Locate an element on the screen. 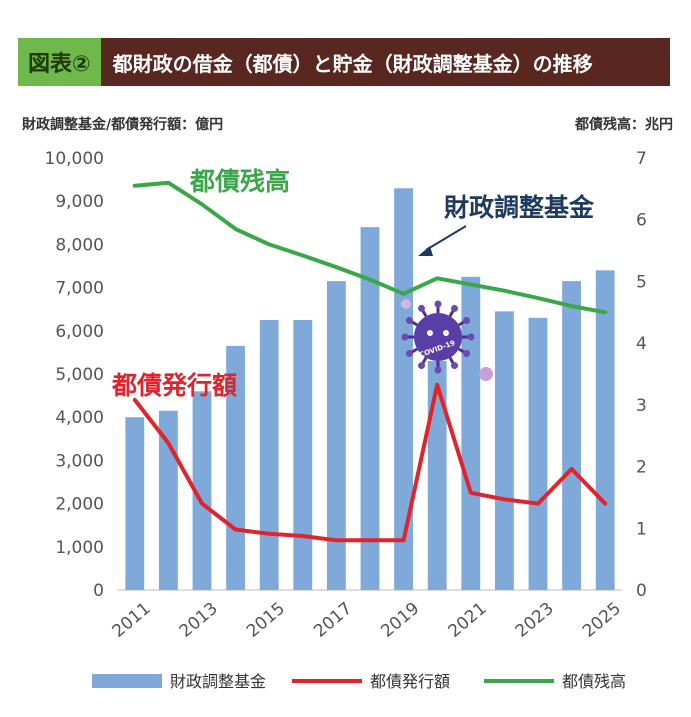  arrow-head-icon is located at coordinates (425, 251).